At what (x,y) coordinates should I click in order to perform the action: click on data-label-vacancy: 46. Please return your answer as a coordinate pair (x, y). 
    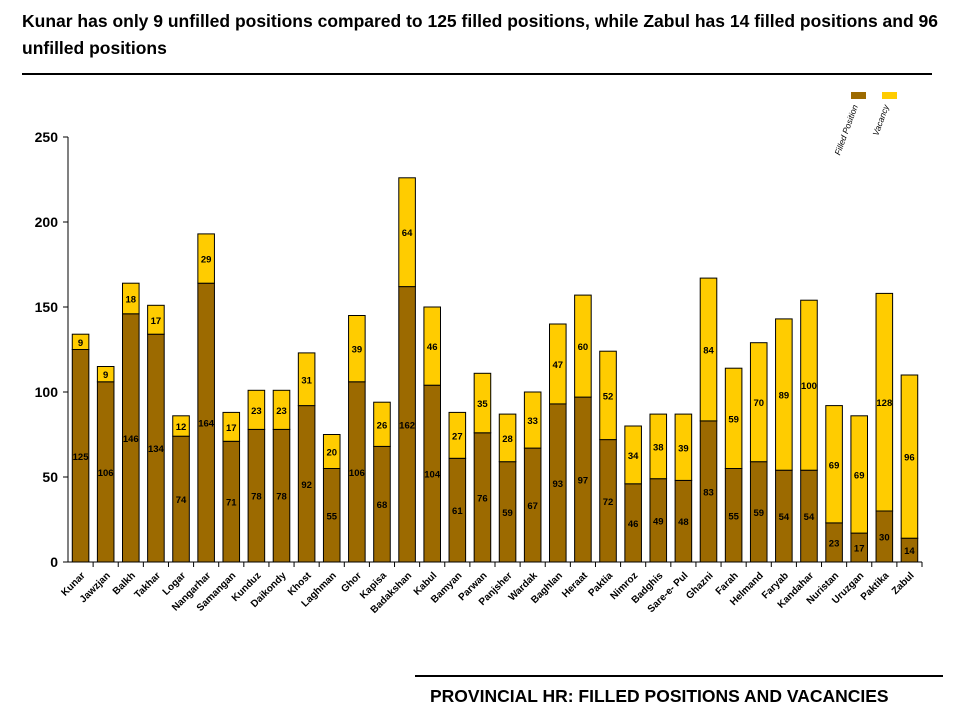
    Looking at the image, I should click on (432, 347).